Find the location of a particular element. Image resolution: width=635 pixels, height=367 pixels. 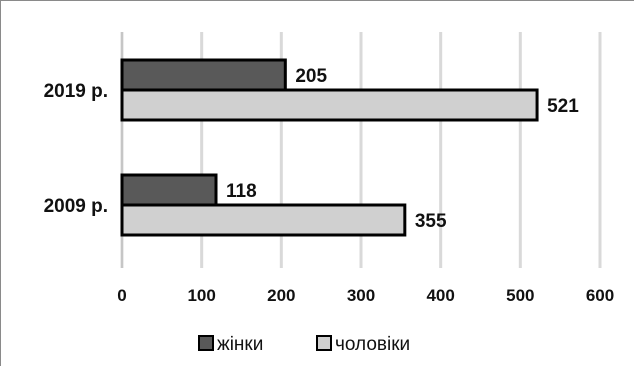

x-tick-label: 100 is located at coordinates (201, 295).